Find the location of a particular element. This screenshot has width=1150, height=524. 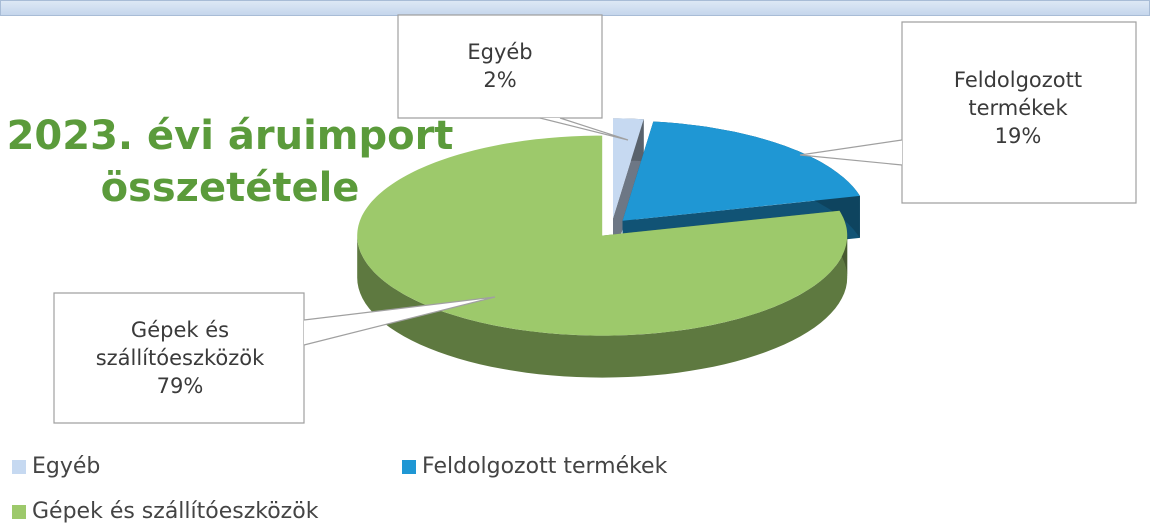

label-category: Feldolgozott termékek is located at coordinates (1018, 94).